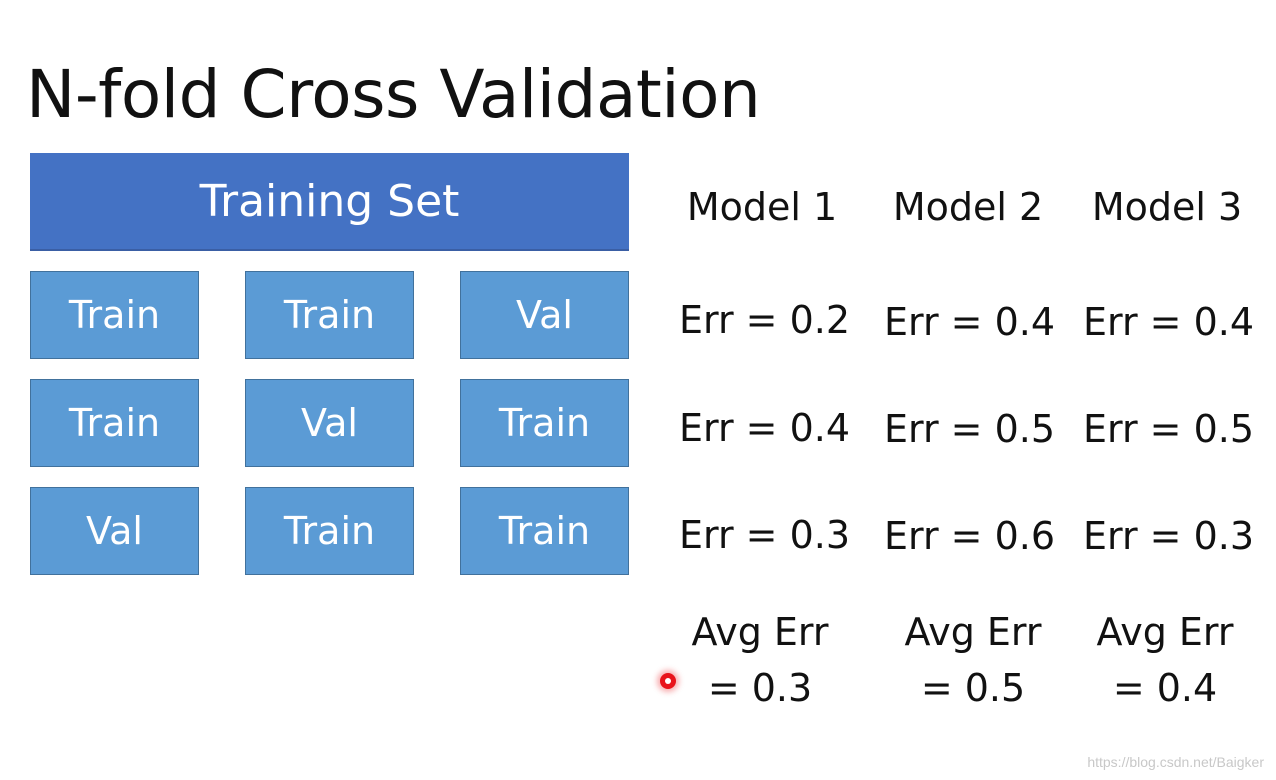 This screenshot has height=780, width=1276. Describe the element at coordinates (970, 536) in the screenshot. I see `model-2-error: Err = 0.6` at that location.